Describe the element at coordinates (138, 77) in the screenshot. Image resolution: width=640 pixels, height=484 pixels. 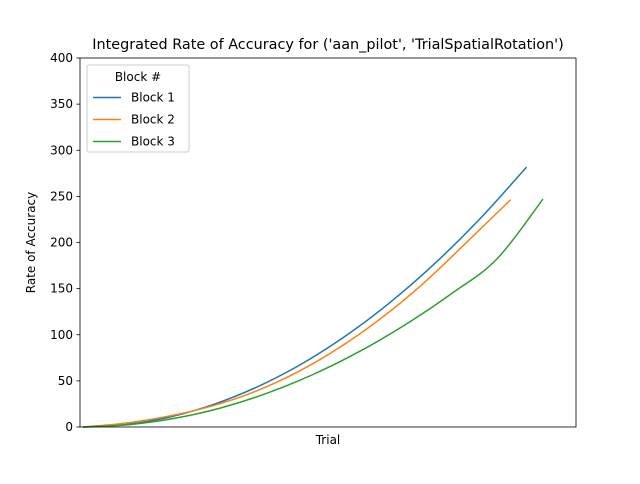
I see `legend-title: Block #` at that location.